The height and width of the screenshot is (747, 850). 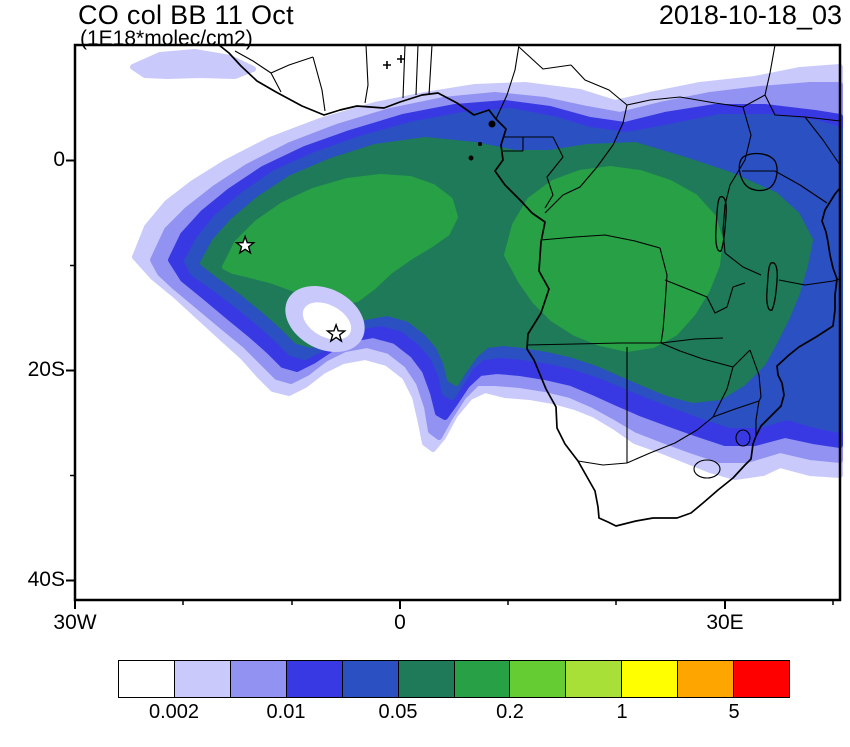 What do you see at coordinates (377, 82) in the screenshot?
I see `border-west-africa` at bounding box center [377, 82].